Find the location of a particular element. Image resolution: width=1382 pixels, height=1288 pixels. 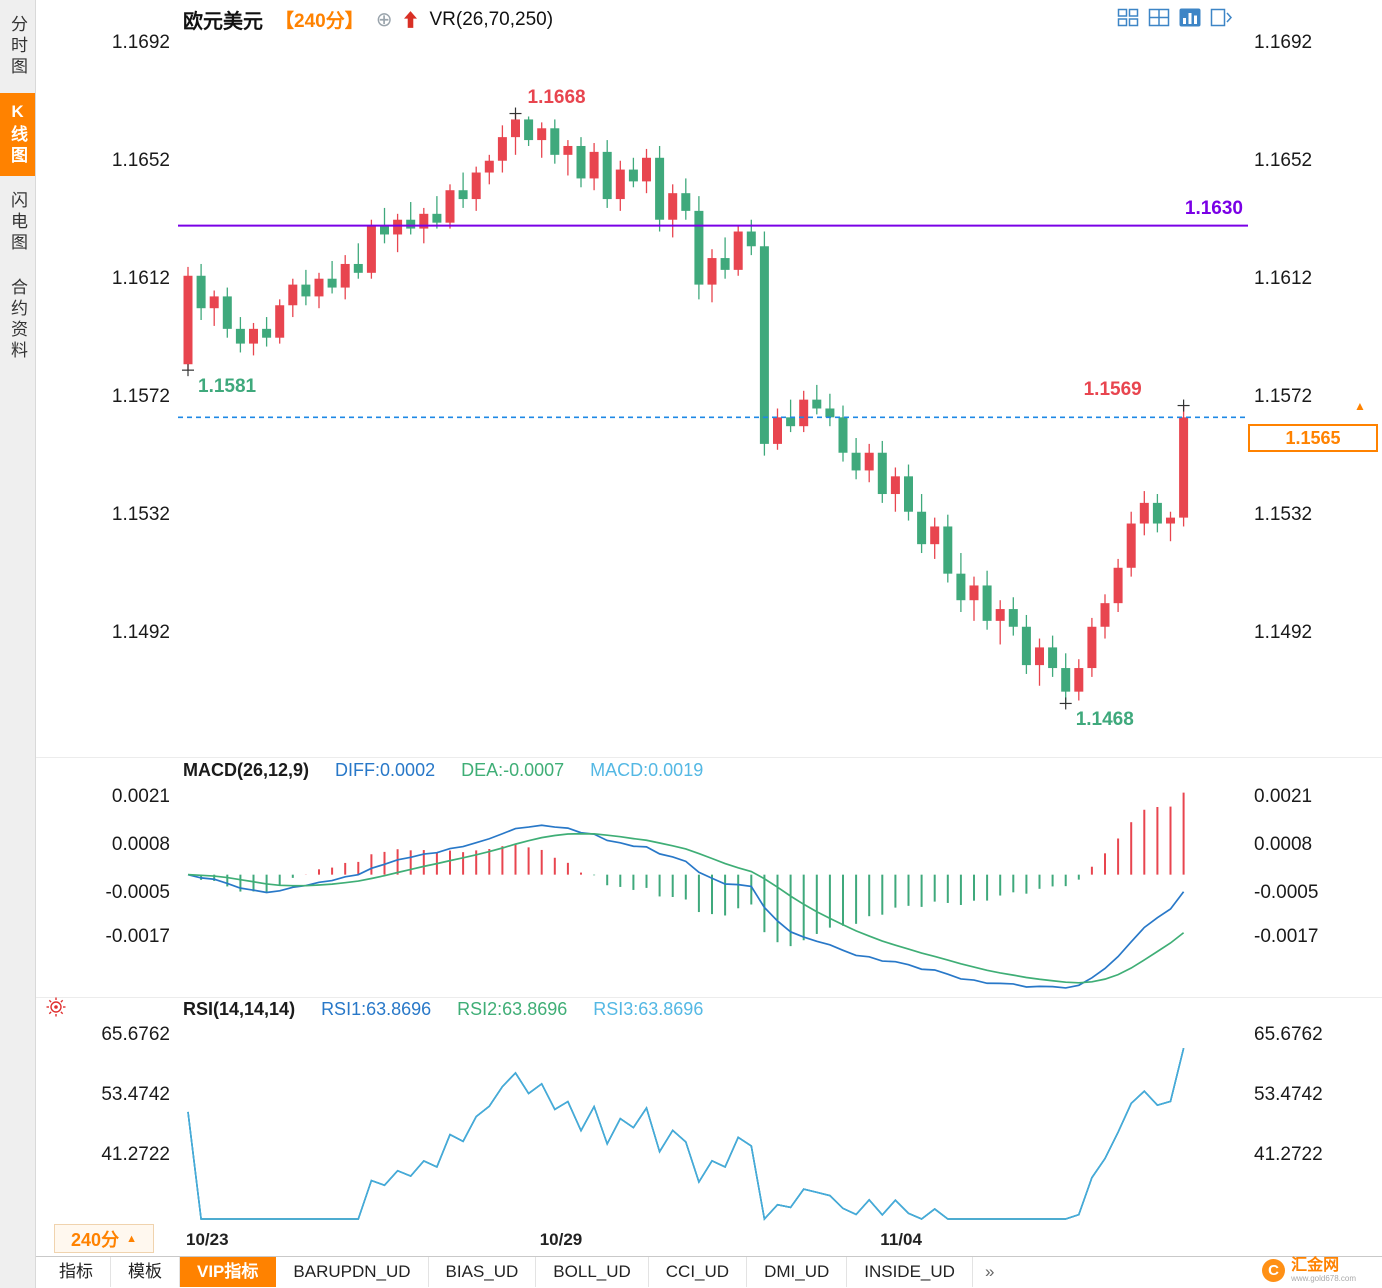

bottom-tab-7: DMI_UD is located at coordinates (797, 1272).